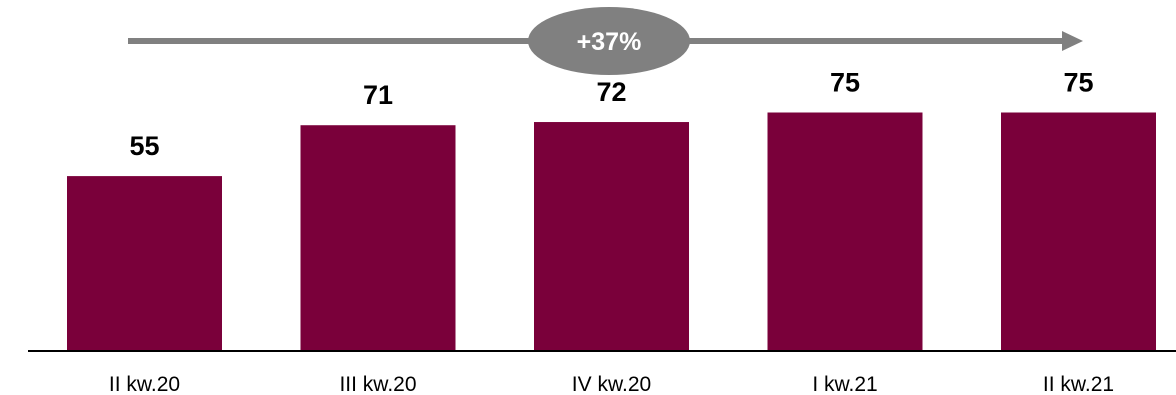 The width and height of the screenshot is (1176, 395). I want to click on category-label-3: IV kw.20, so click(611, 384).